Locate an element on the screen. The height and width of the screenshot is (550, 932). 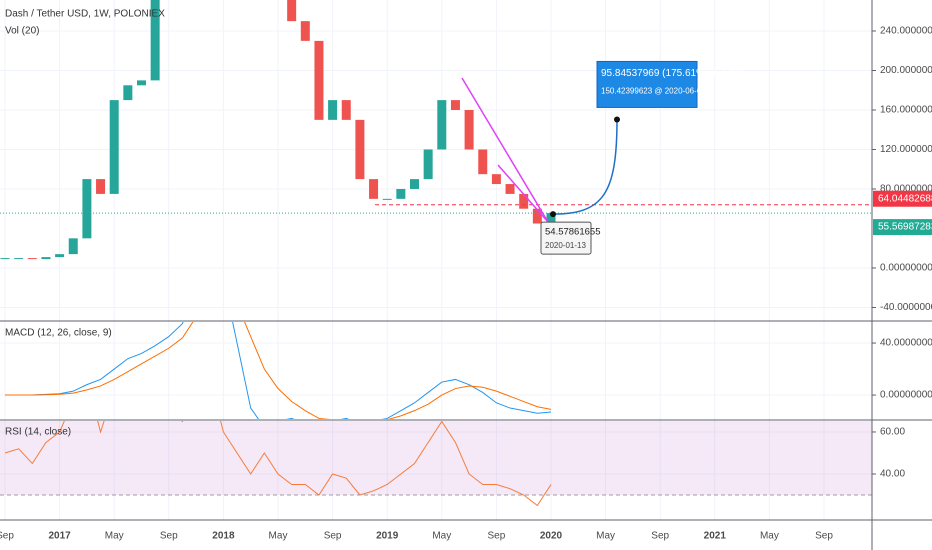
price-label: 64.04482688 is located at coordinates (905, 198).